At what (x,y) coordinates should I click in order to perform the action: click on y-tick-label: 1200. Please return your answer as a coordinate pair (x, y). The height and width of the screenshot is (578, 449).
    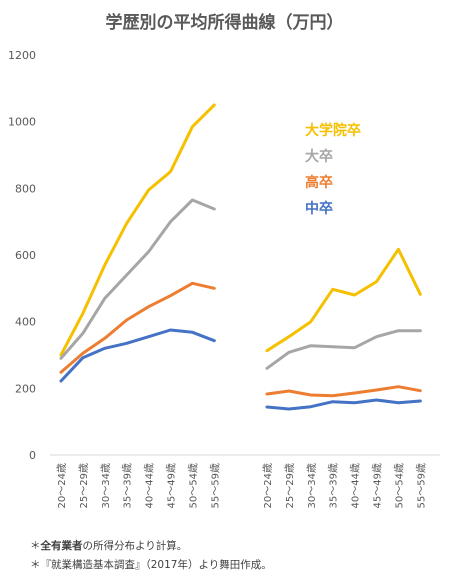
    Looking at the image, I should click on (22, 55).